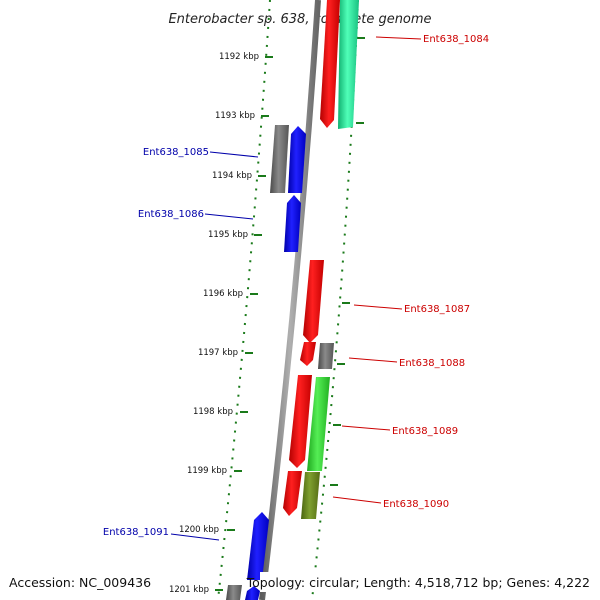 This screenshot has width=600, height=600. I want to click on gene-label-1089: Ent638_1089, so click(425, 431).